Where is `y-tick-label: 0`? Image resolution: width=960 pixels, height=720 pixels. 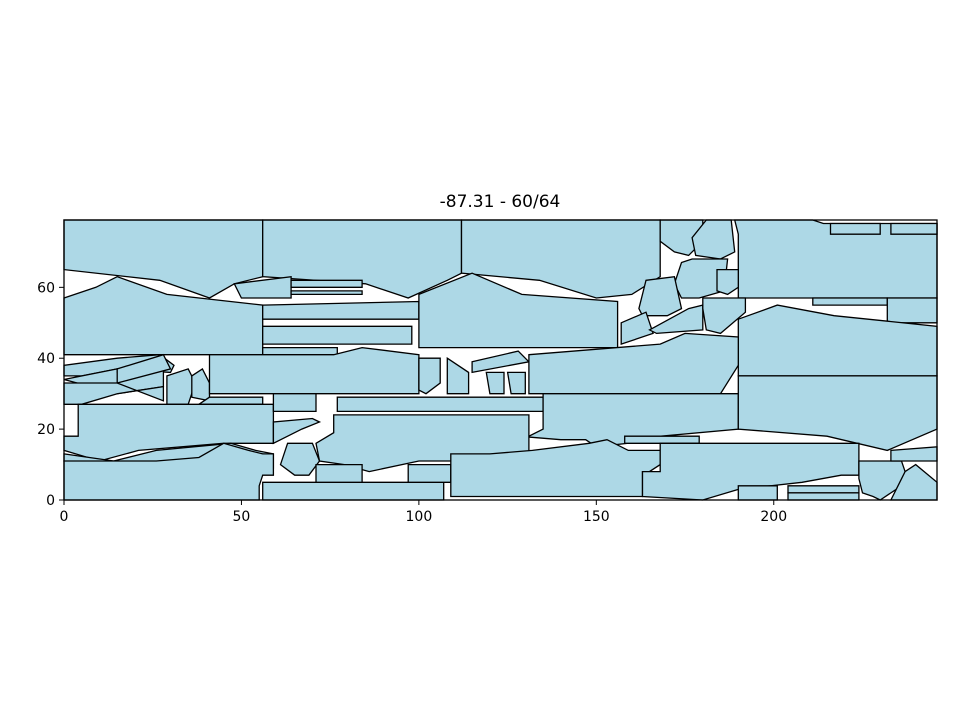 y-tick-label: 0 is located at coordinates (50, 501).